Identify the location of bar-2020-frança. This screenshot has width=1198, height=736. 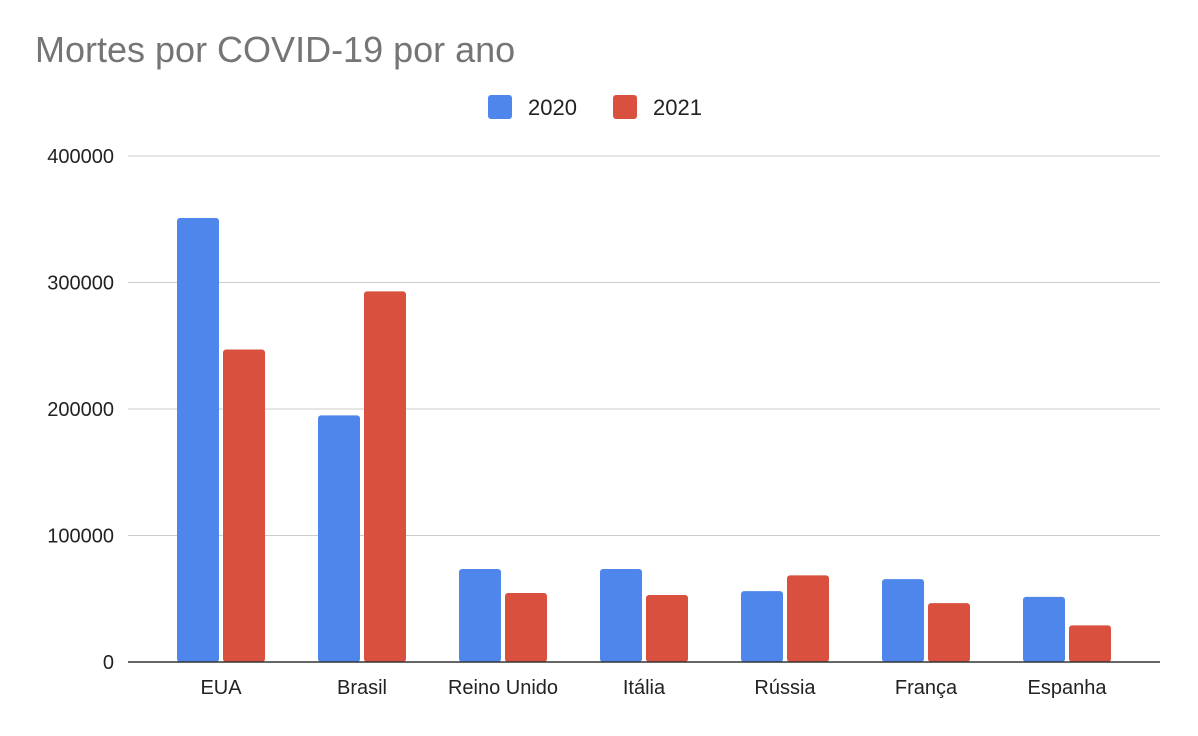
(903, 620).